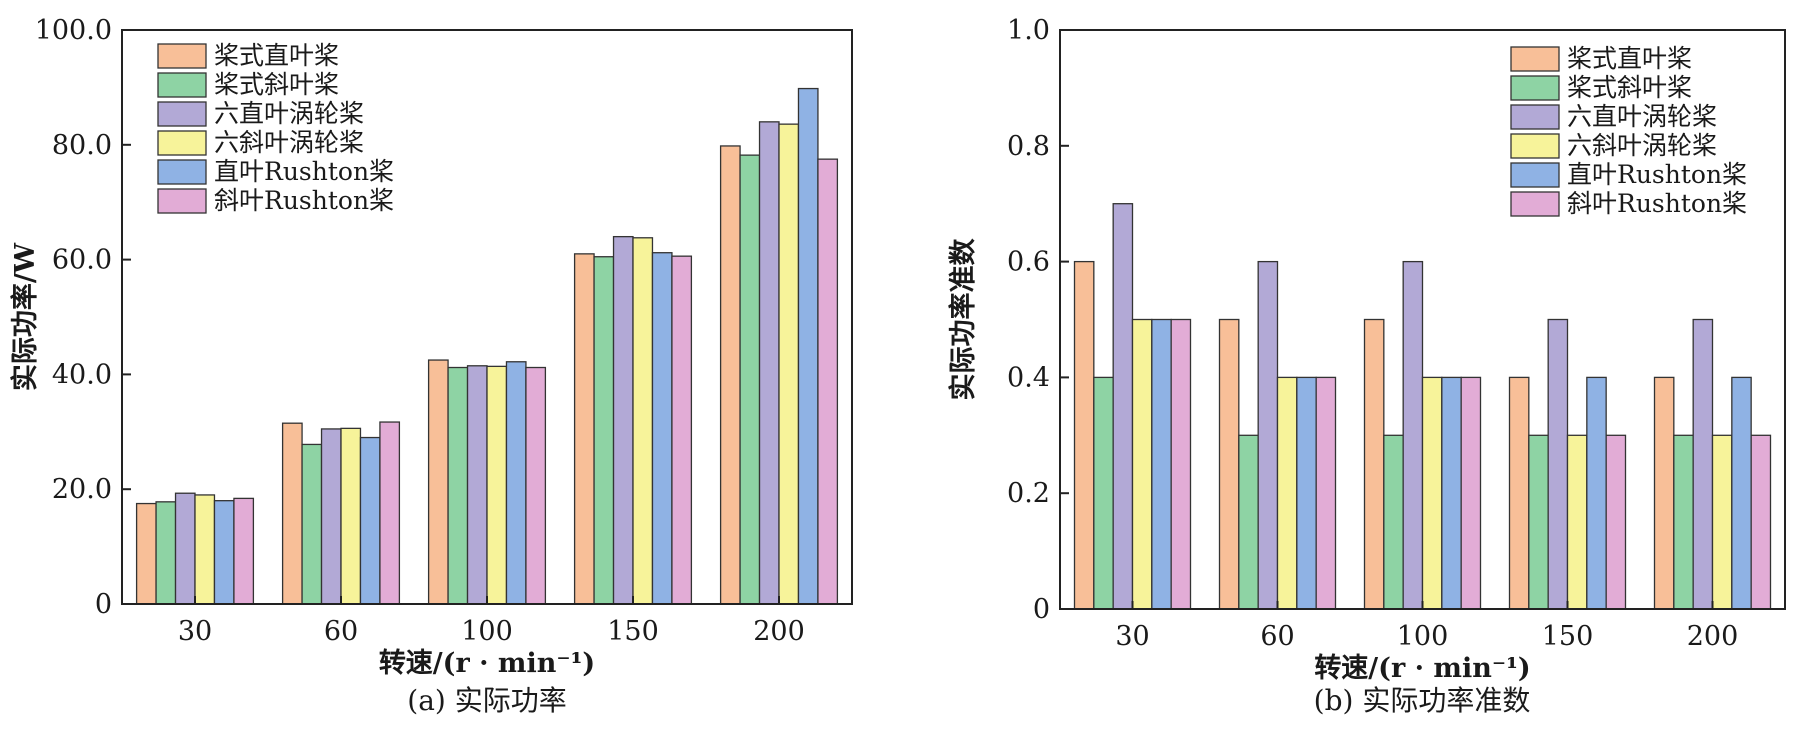 This screenshot has width=1796, height=734. What do you see at coordinates (1028, 146) in the screenshot?
I see `y-tick-label: 0.8` at bounding box center [1028, 146].